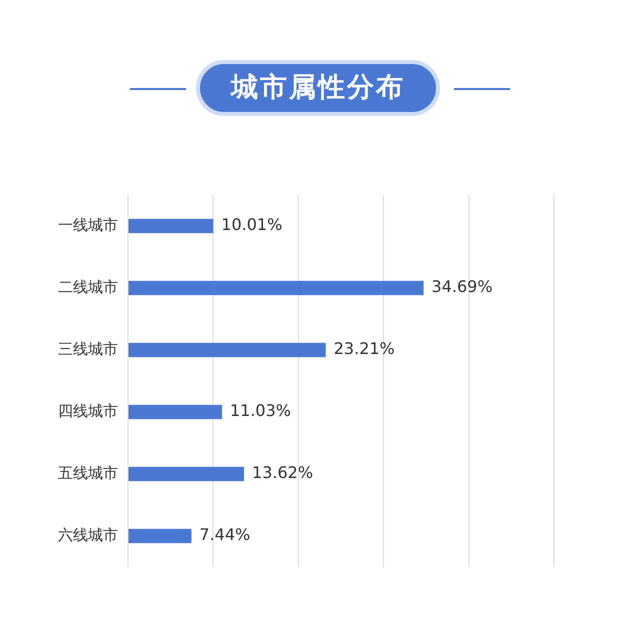 The image size is (640, 625). I want to click on data-label: 7.44%, so click(224, 534).